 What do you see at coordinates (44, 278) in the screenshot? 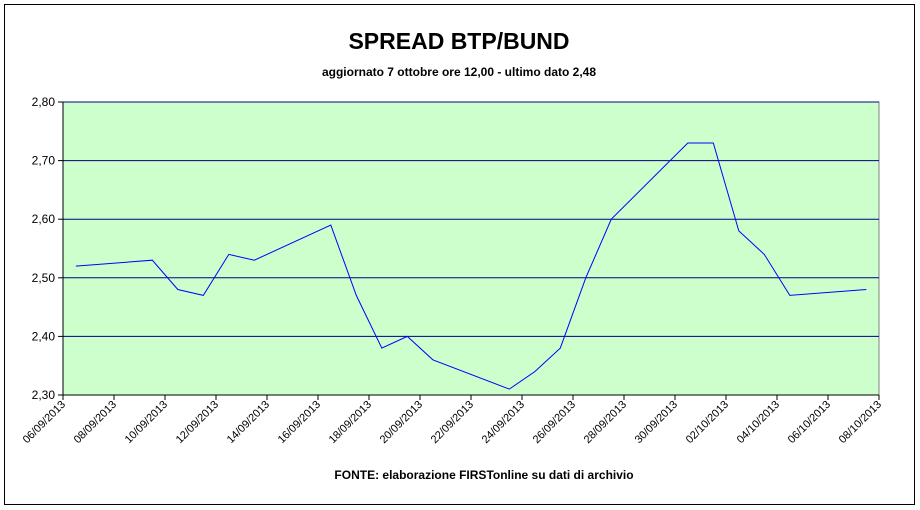
I see `y-tick-label: 2,50` at bounding box center [44, 278].